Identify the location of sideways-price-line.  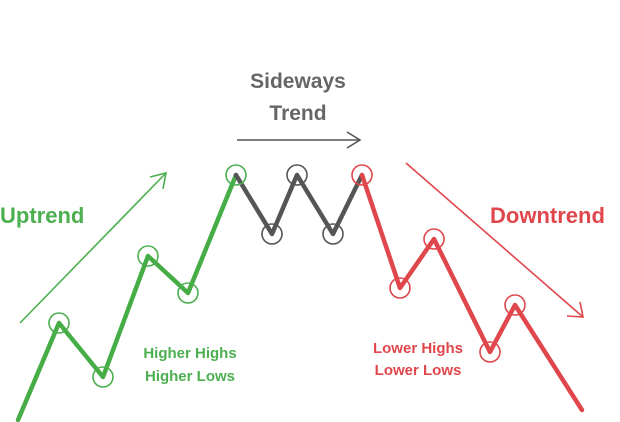
(299, 204).